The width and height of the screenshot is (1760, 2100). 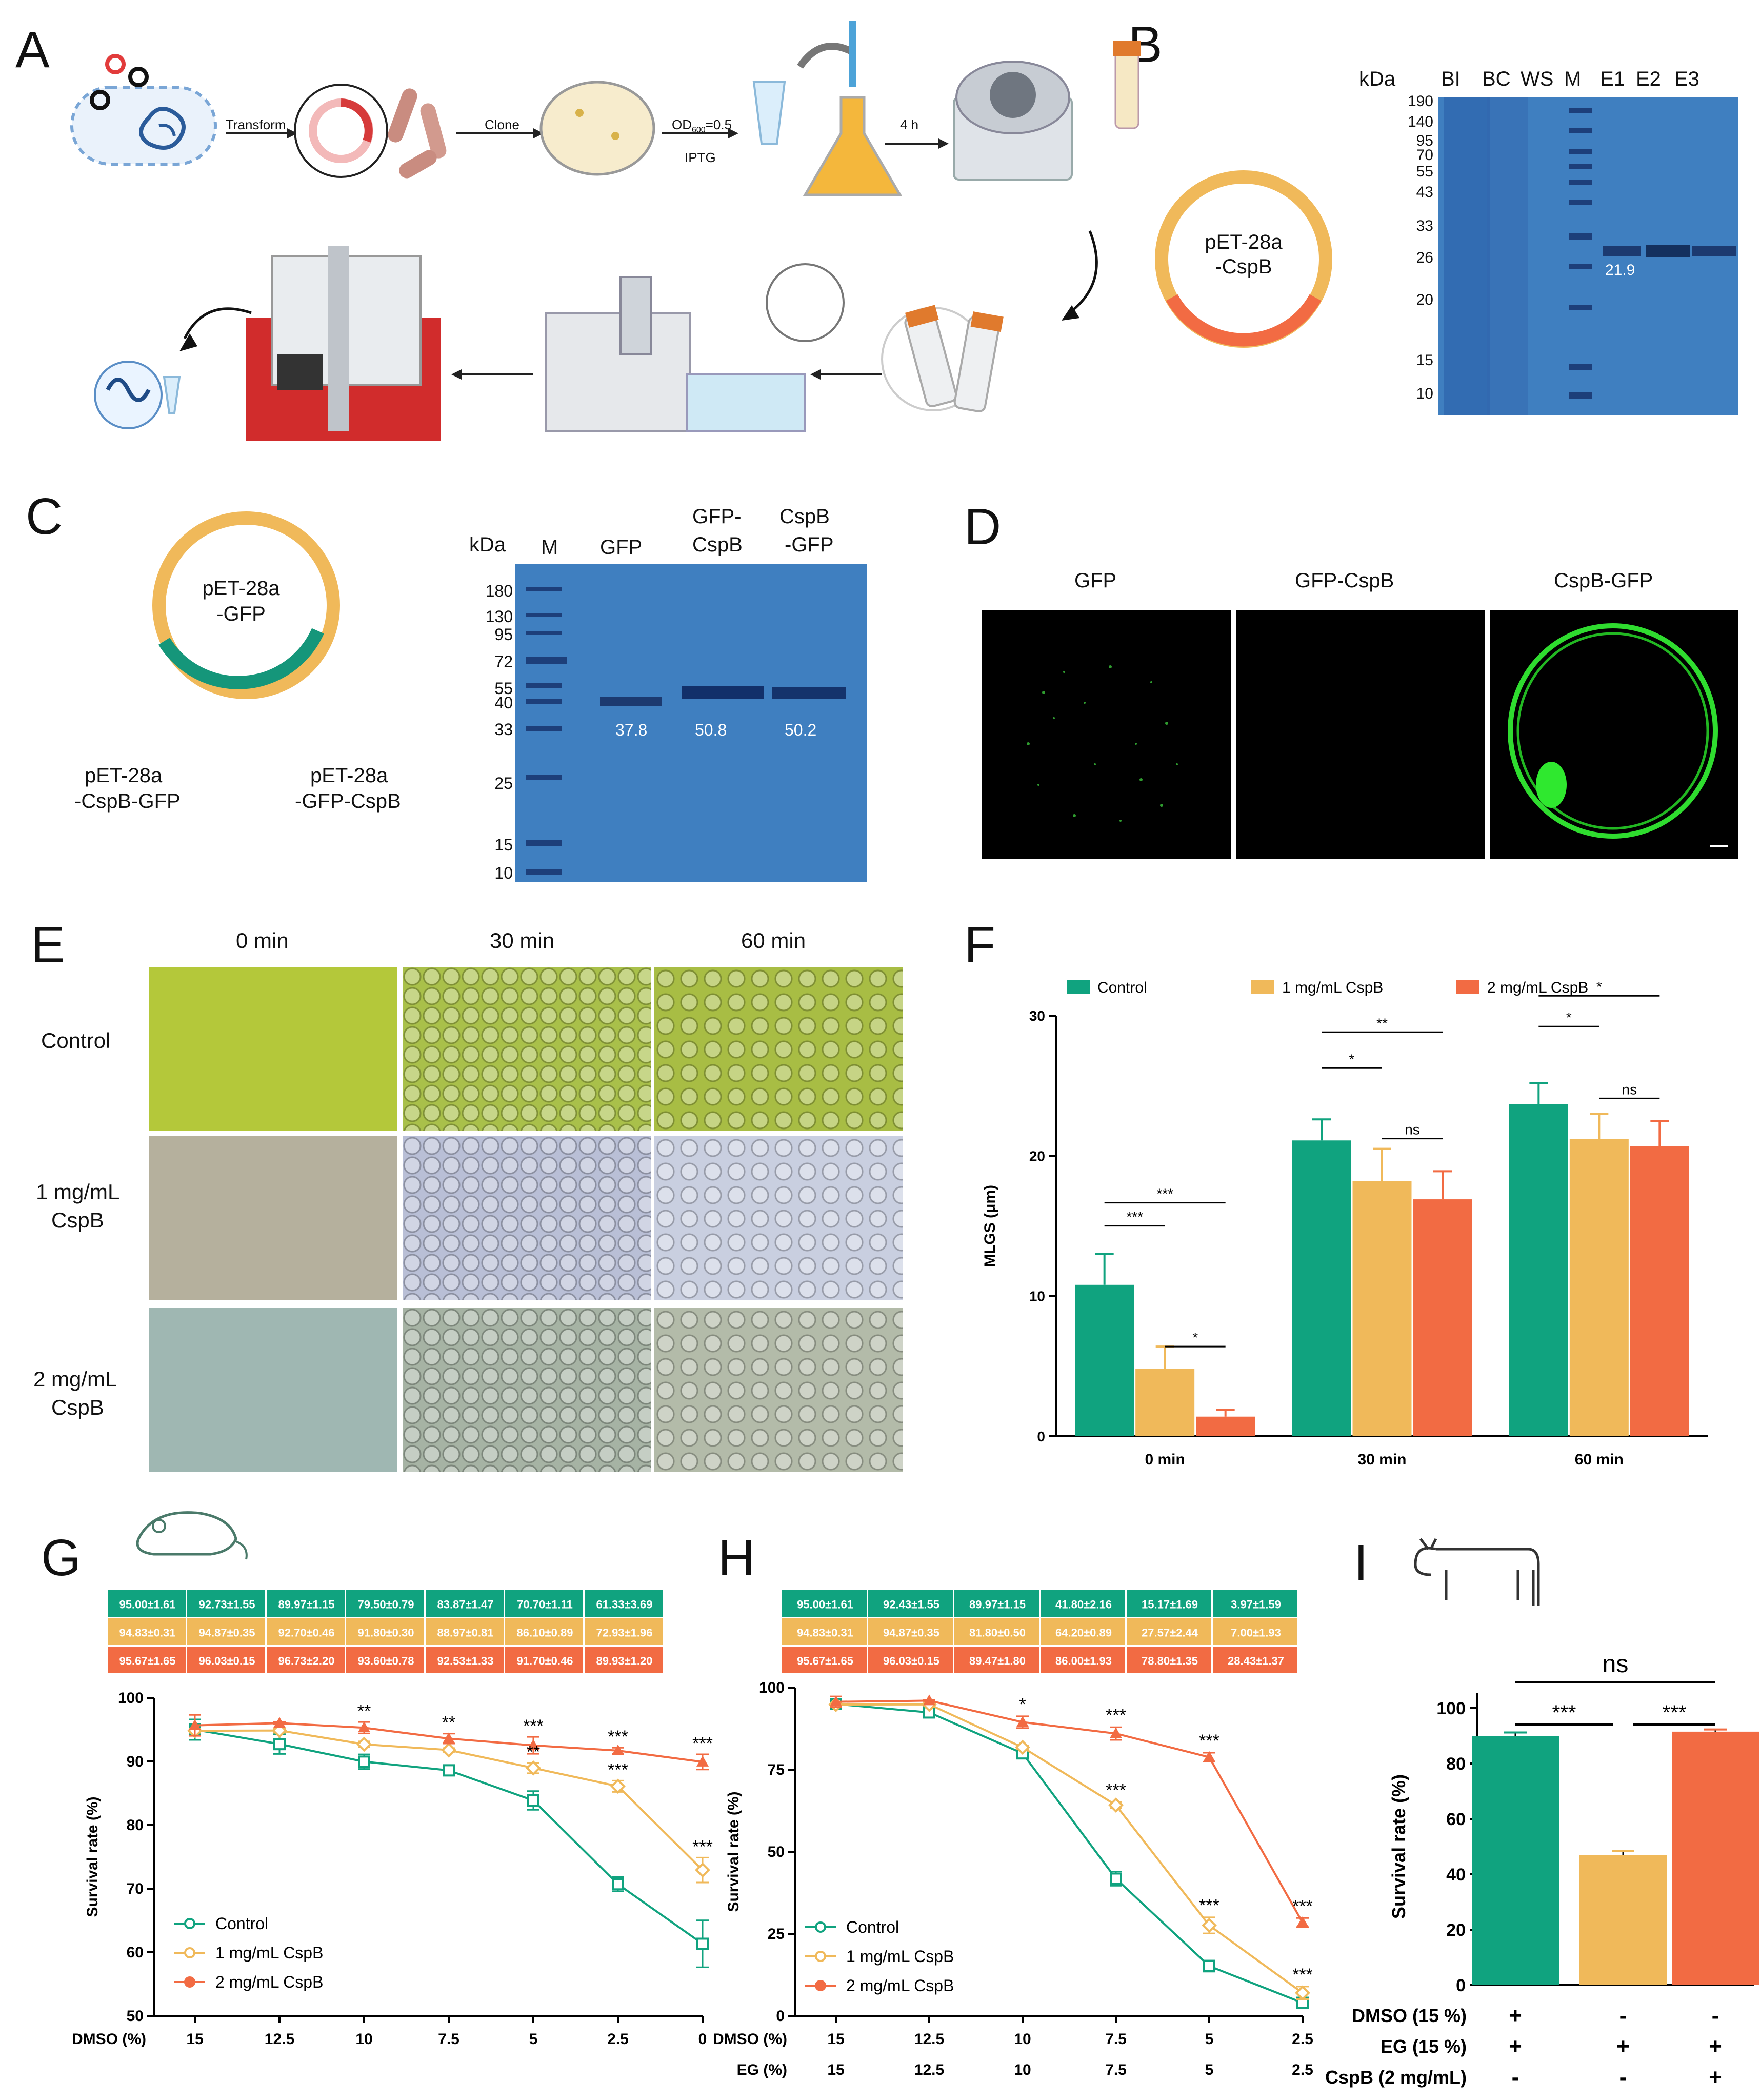 What do you see at coordinates (269, 1953) in the screenshot?
I see `legend-label: 1 mg/mL CspB` at bounding box center [269, 1953].